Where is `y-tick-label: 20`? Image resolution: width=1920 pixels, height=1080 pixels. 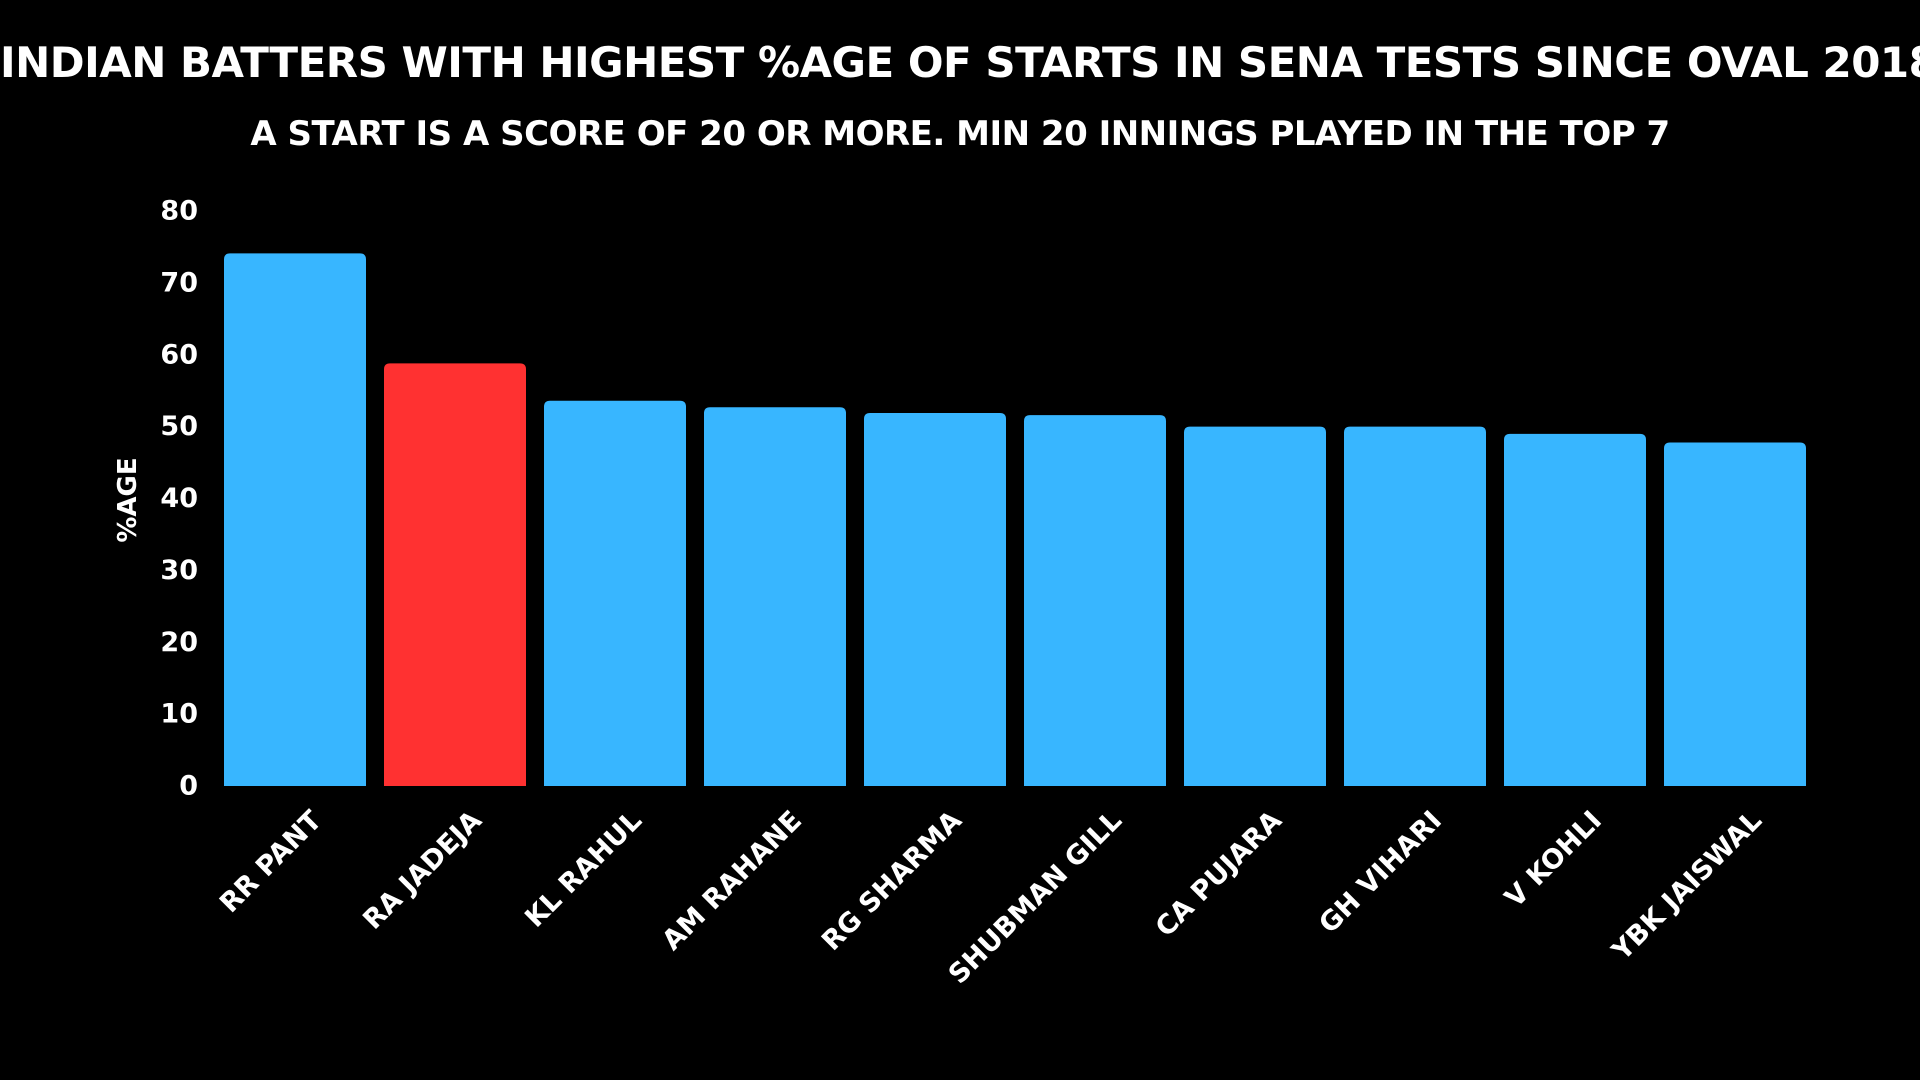
y-tick-label: 20 is located at coordinates (179, 642).